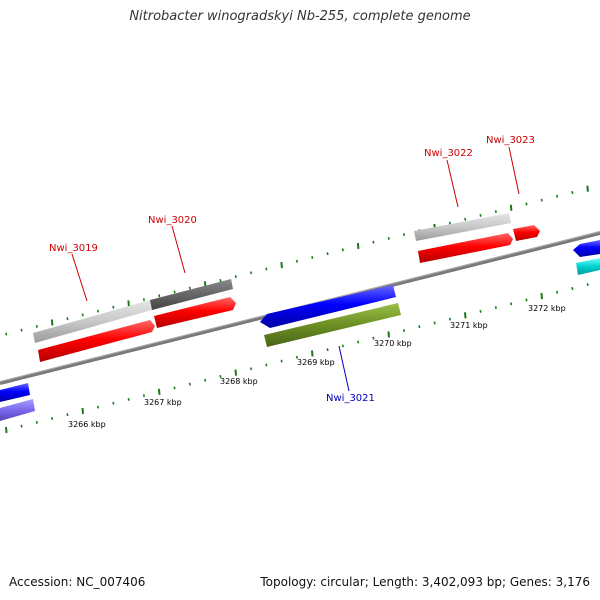 Image resolution: width=600 pixels, height=600 pixels. I want to click on scale-label-3266: 3266 kbp, so click(87, 424).